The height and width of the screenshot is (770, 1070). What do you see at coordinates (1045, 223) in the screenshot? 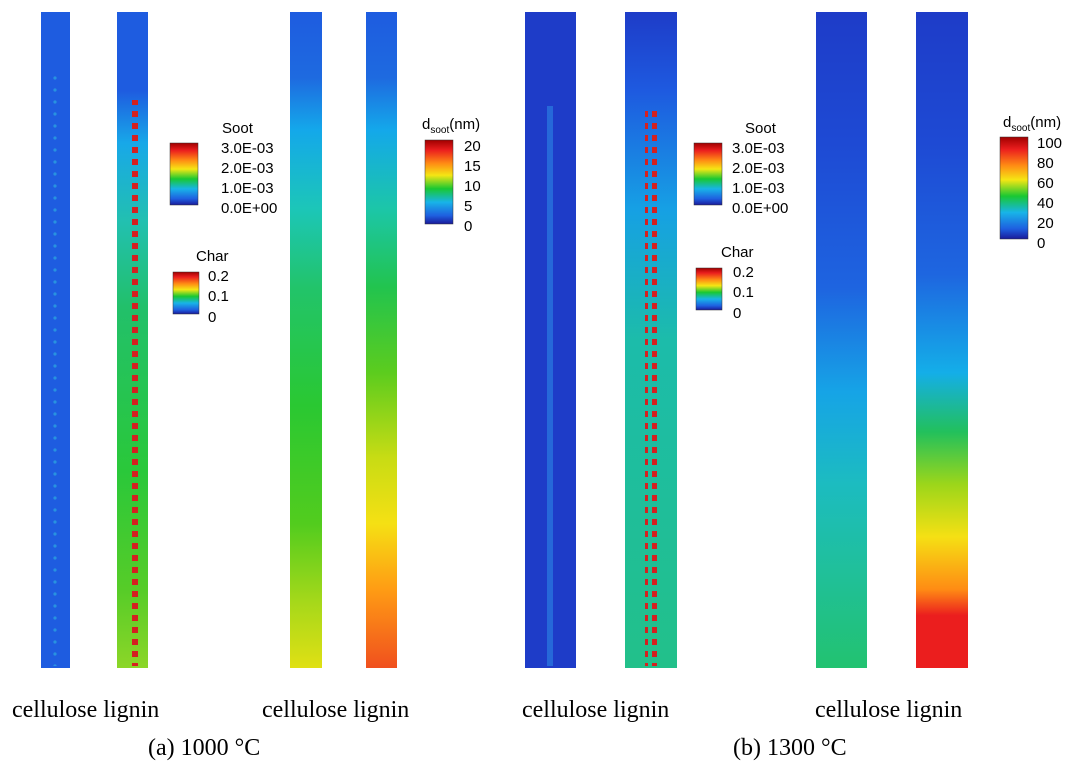
I see `legend-b-dsoot-tick-4: 20` at bounding box center [1045, 223].